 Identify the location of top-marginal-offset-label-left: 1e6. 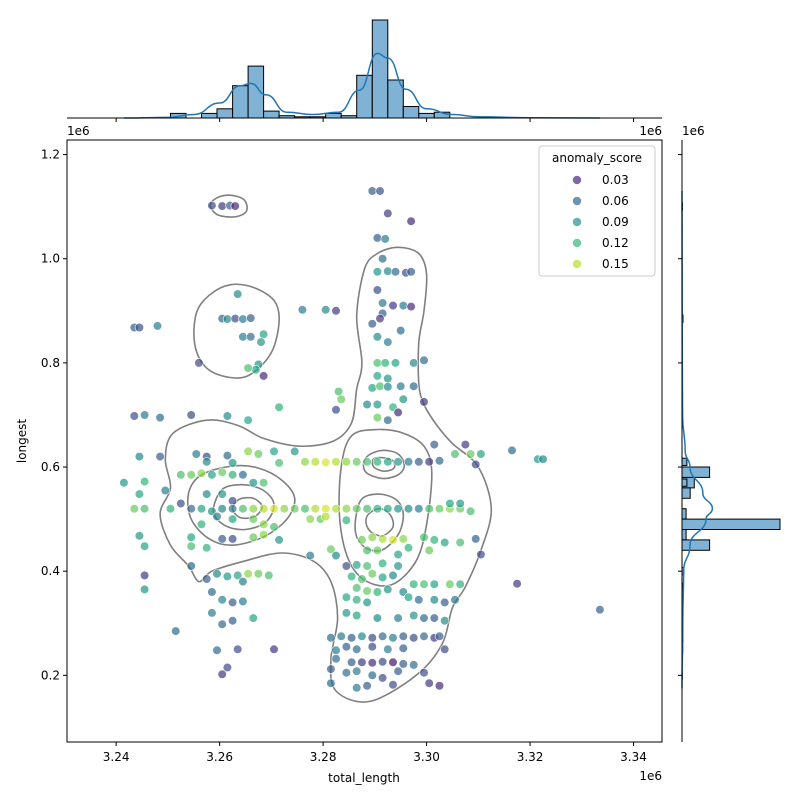
(78, 131).